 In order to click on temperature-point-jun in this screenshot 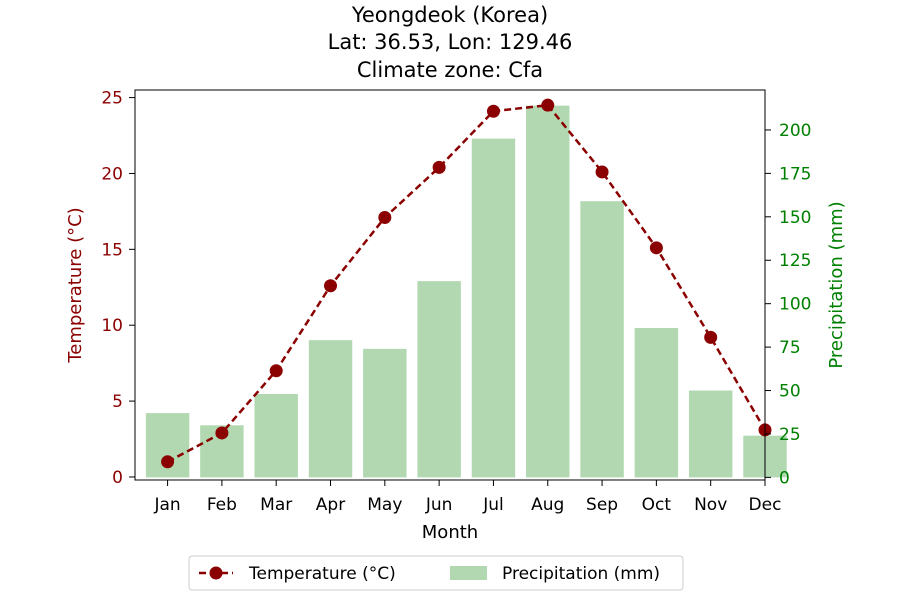, I will do `click(439, 167)`.